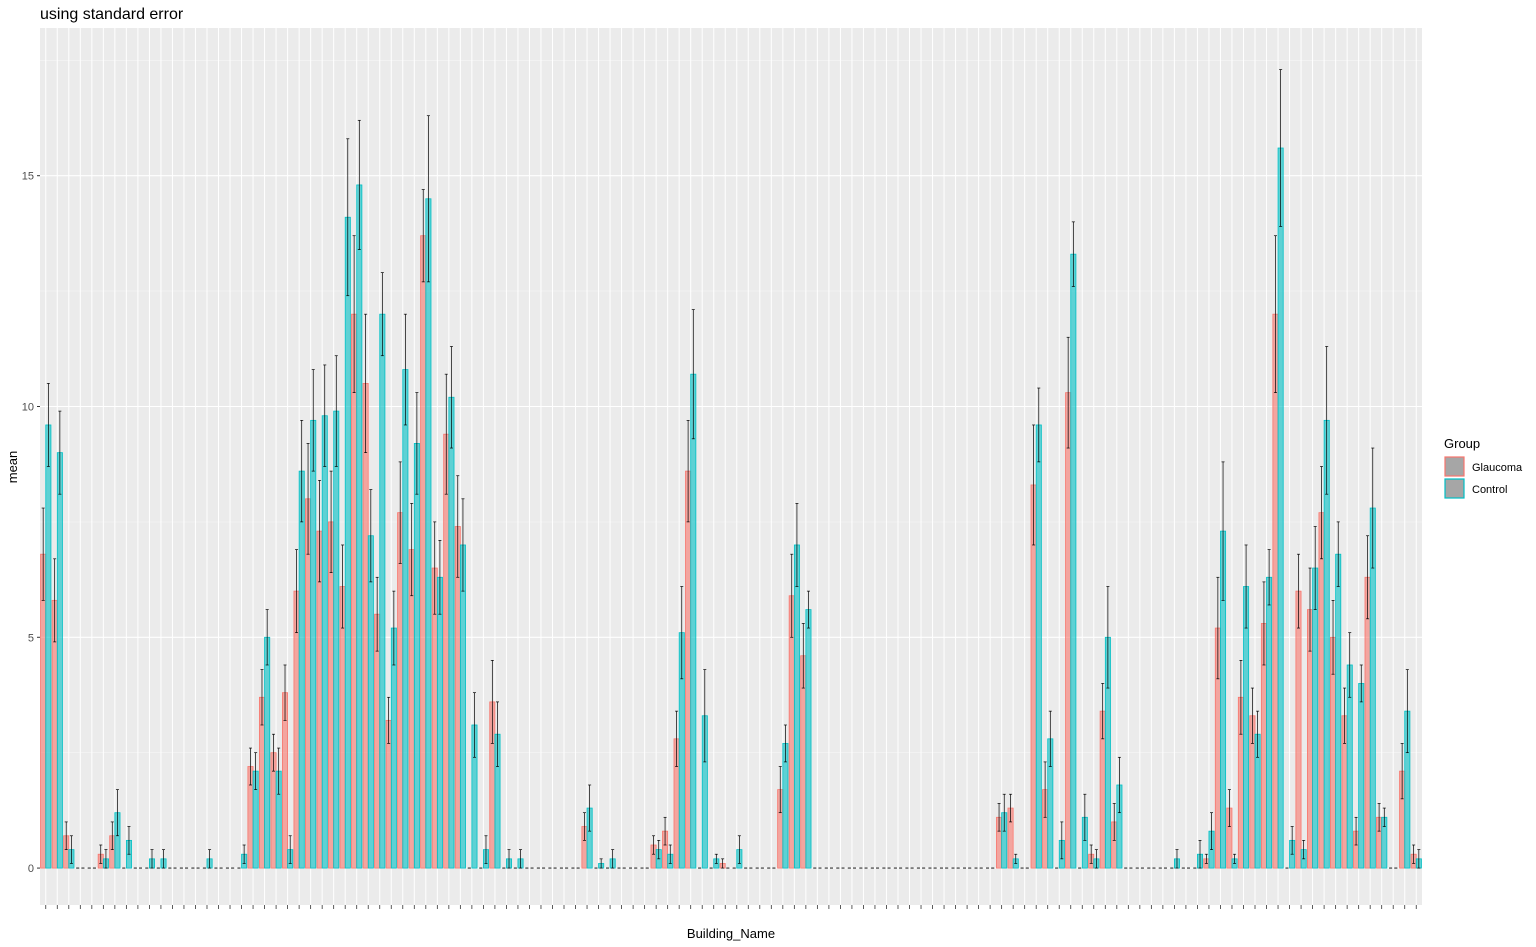 Image resolution: width=1536 pixels, height=947 pixels. What do you see at coordinates (1489, 490) in the screenshot?
I see `legend-label: Control` at bounding box center [1489, 490].